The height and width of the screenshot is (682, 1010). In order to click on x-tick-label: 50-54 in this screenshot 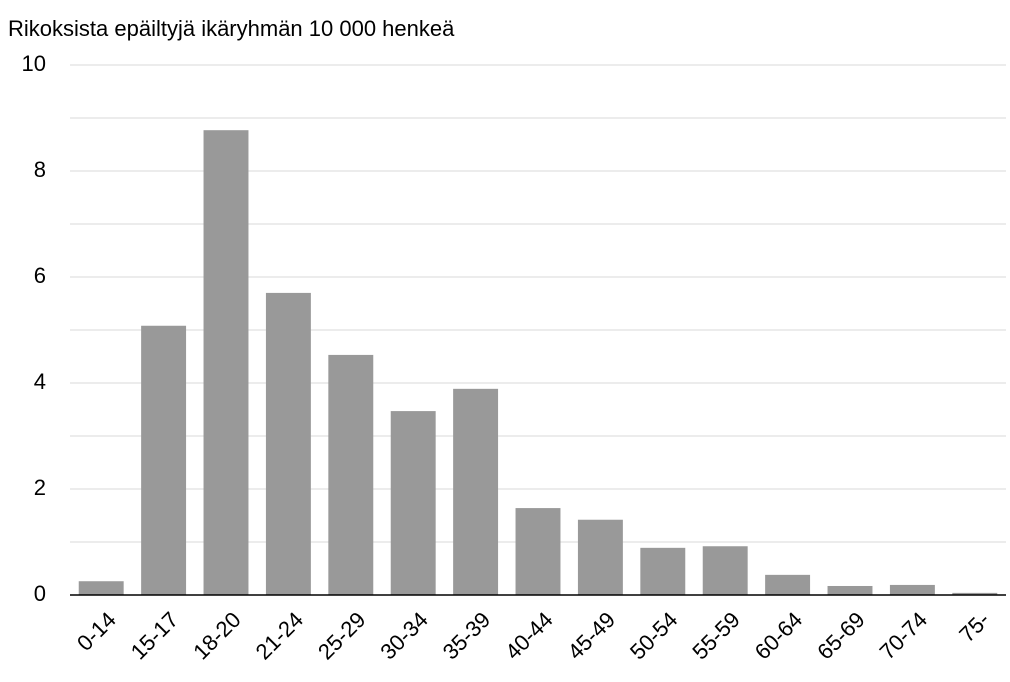, I will do `click(653, 635)`.